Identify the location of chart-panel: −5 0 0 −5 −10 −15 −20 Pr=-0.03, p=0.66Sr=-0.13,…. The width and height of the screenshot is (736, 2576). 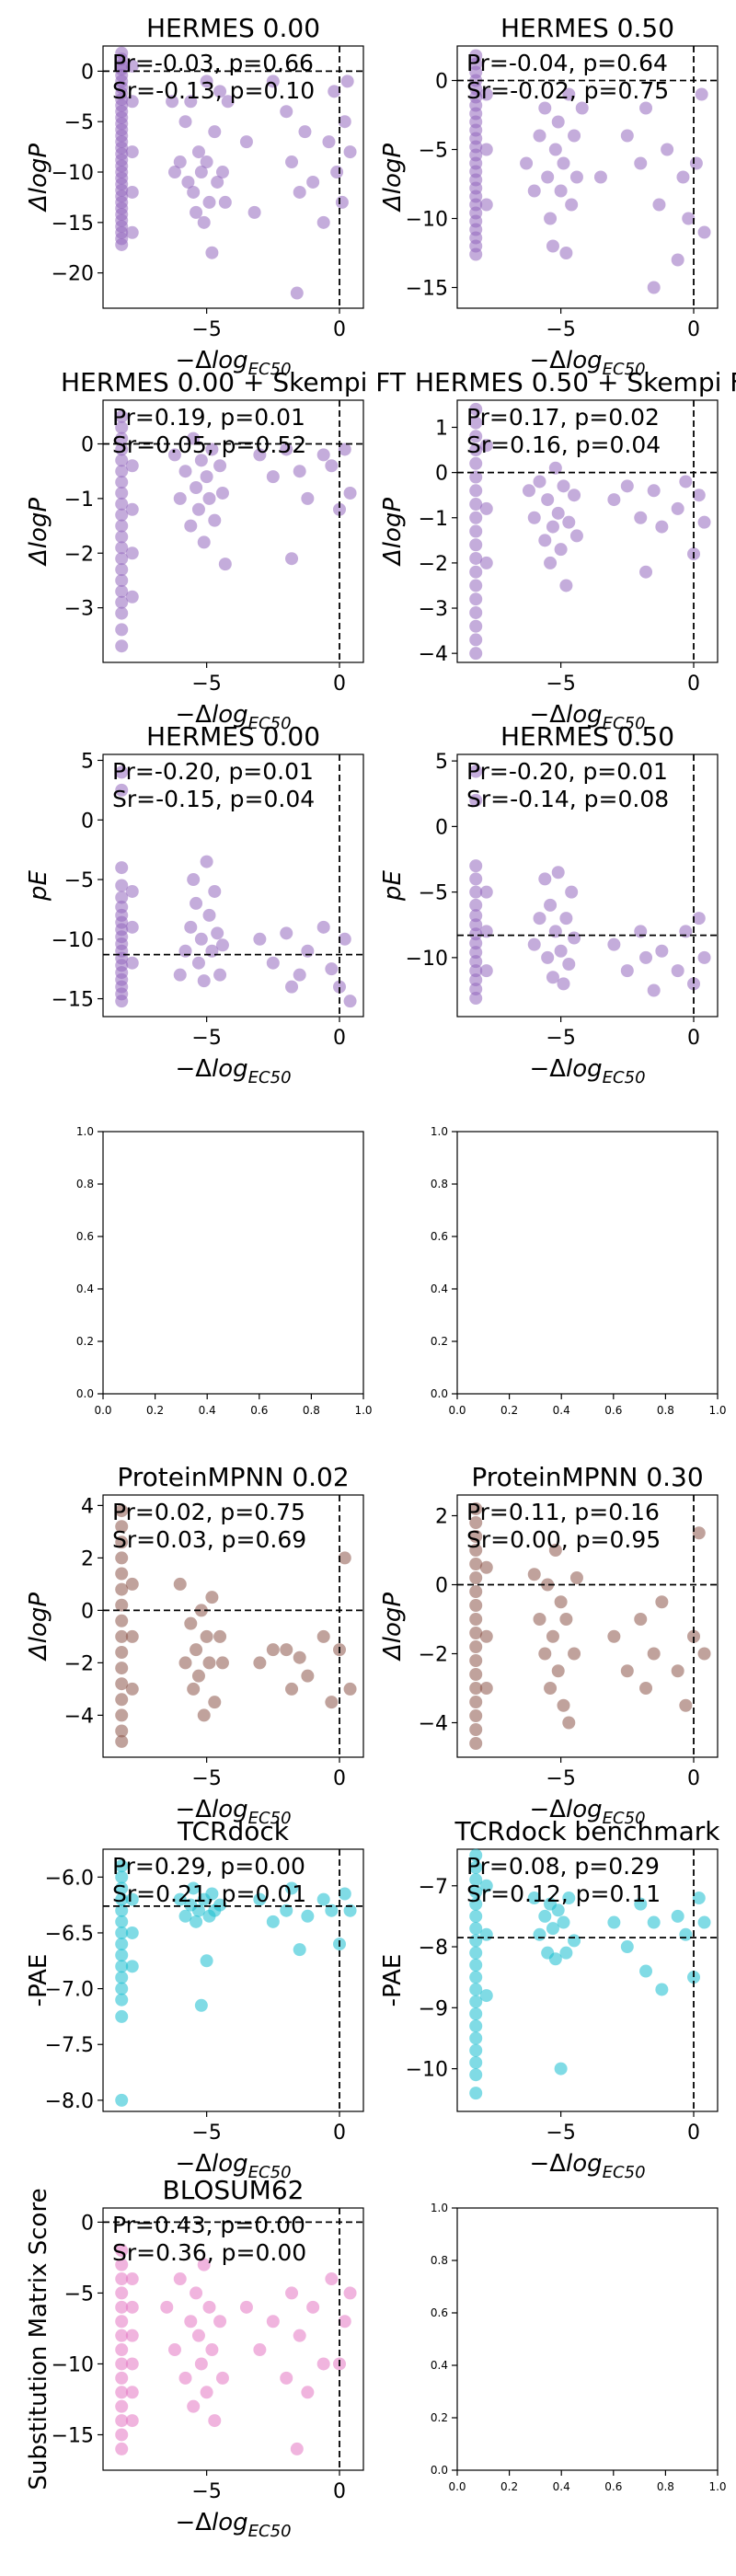
(194, 196).